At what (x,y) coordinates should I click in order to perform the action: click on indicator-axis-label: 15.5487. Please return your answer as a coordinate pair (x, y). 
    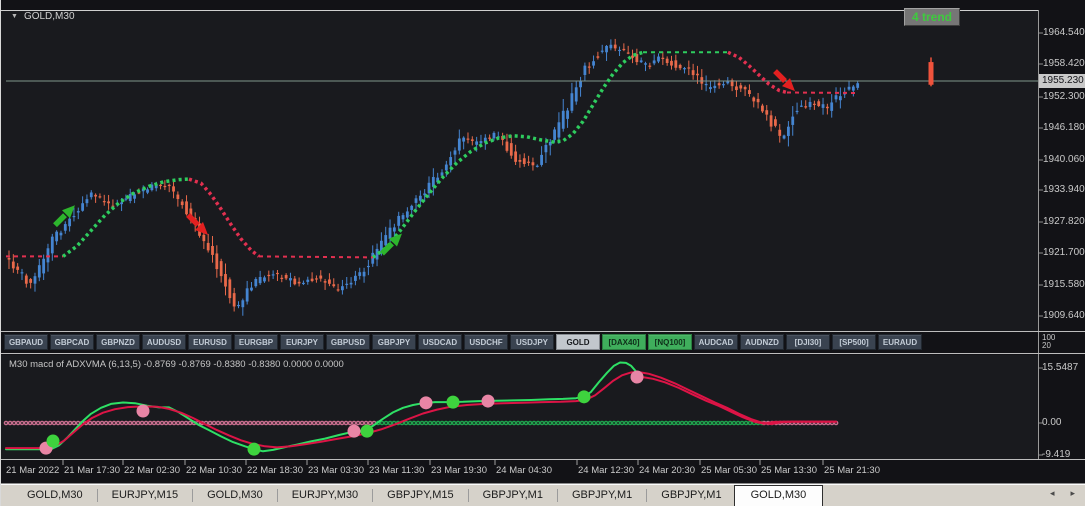
    Looking at the image, I should click on (1060, 367).